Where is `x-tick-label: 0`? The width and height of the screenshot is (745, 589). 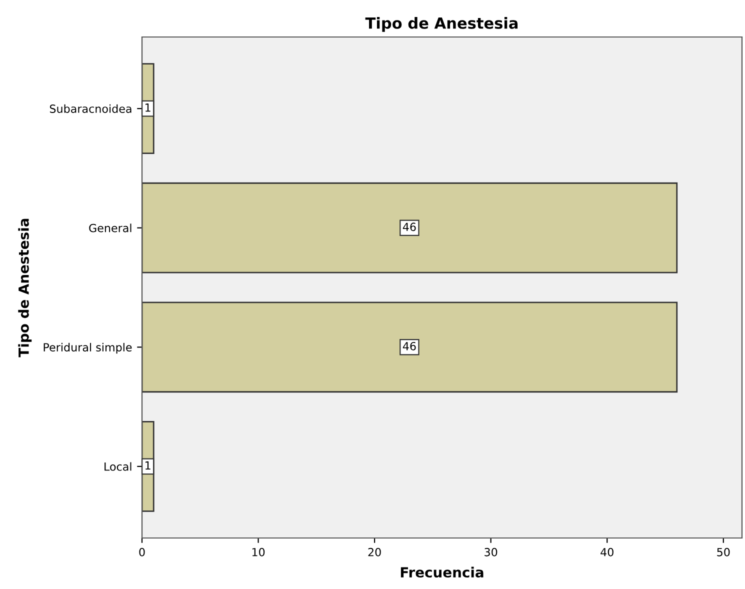
x-tick-label: 0 is located at coordinates (142, 552).